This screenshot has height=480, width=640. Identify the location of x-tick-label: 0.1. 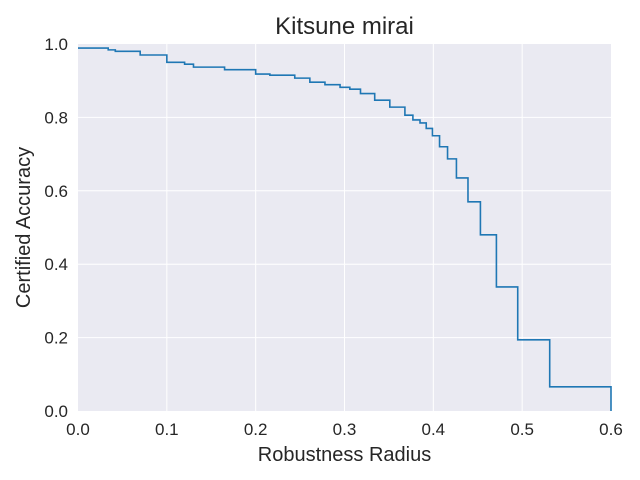
(167, 429).